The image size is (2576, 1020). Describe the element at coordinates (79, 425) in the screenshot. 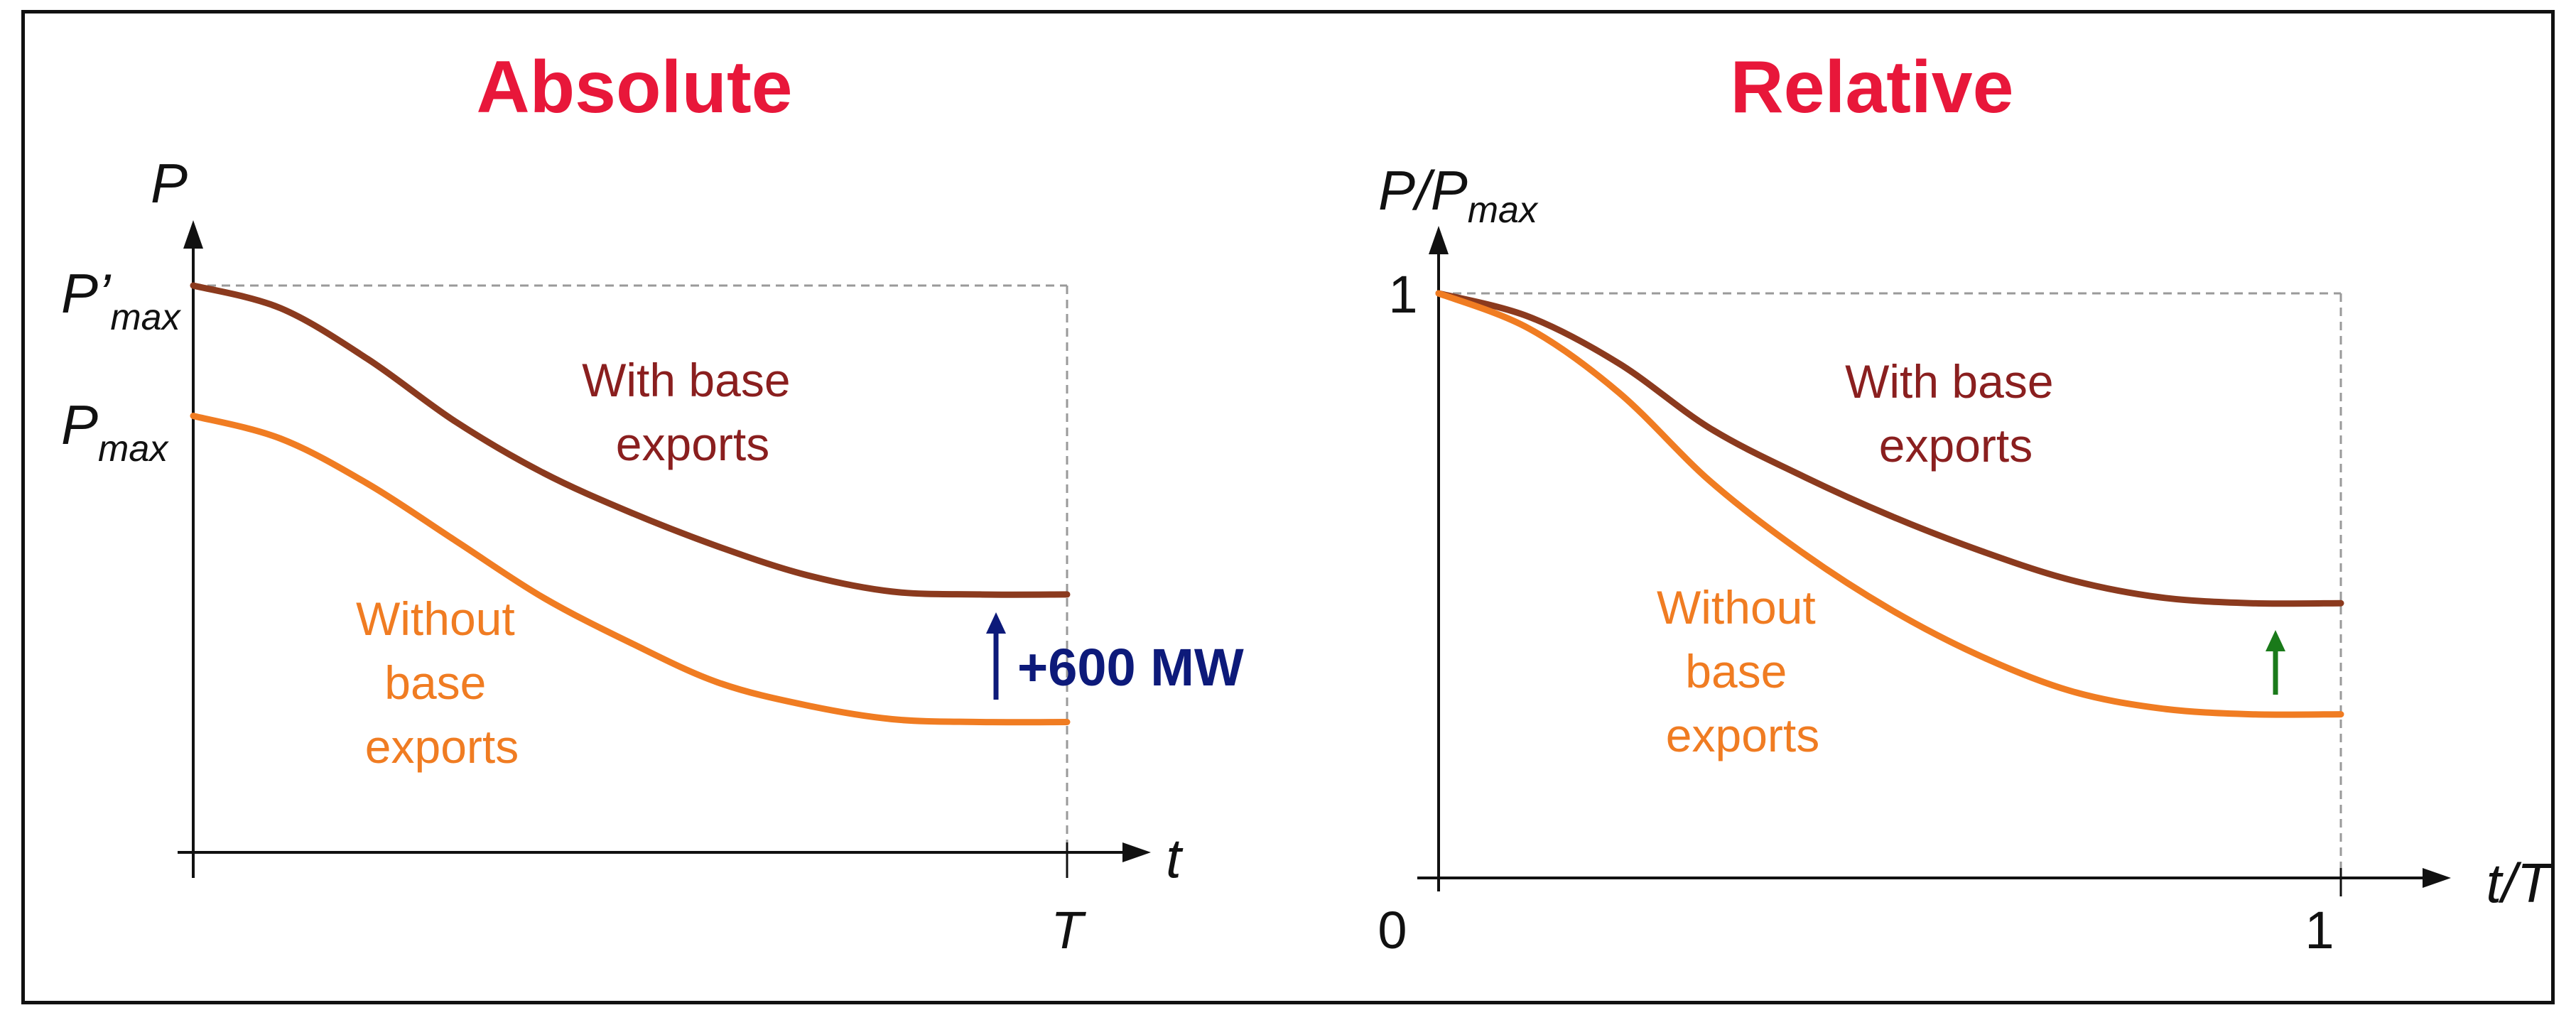

I see `y-tick-p-main: P` at that location.